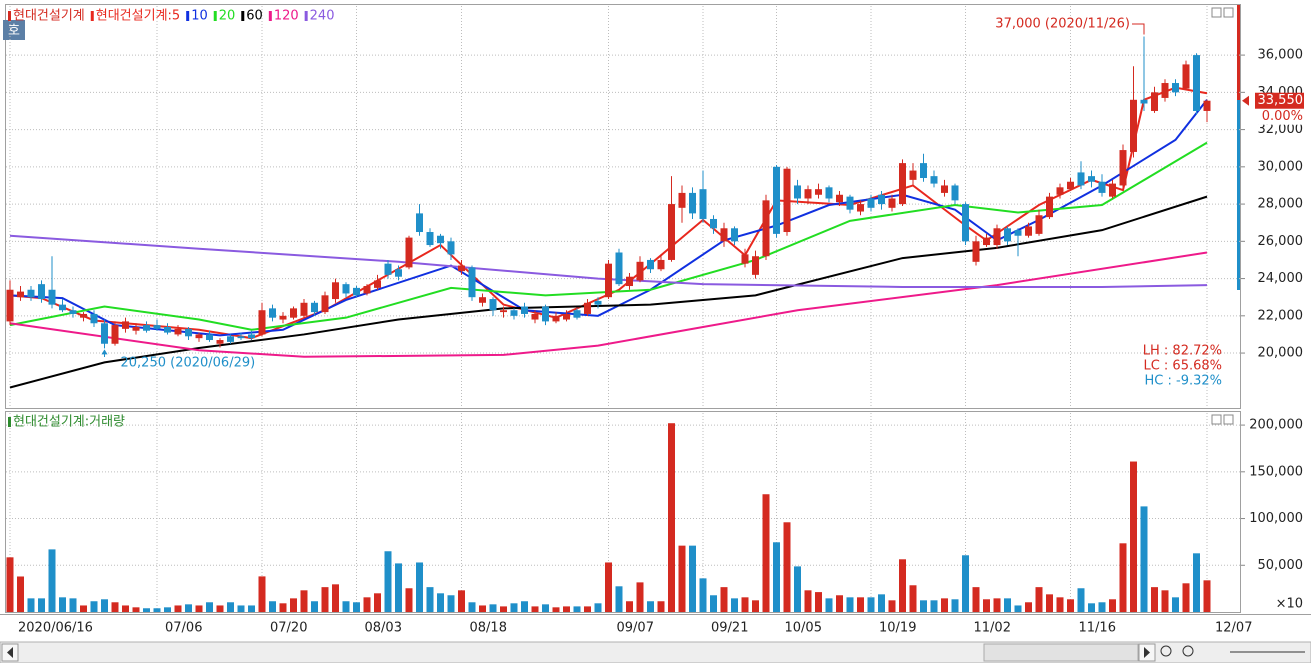  I want to click on legend-label: 240, so click(322, 16).